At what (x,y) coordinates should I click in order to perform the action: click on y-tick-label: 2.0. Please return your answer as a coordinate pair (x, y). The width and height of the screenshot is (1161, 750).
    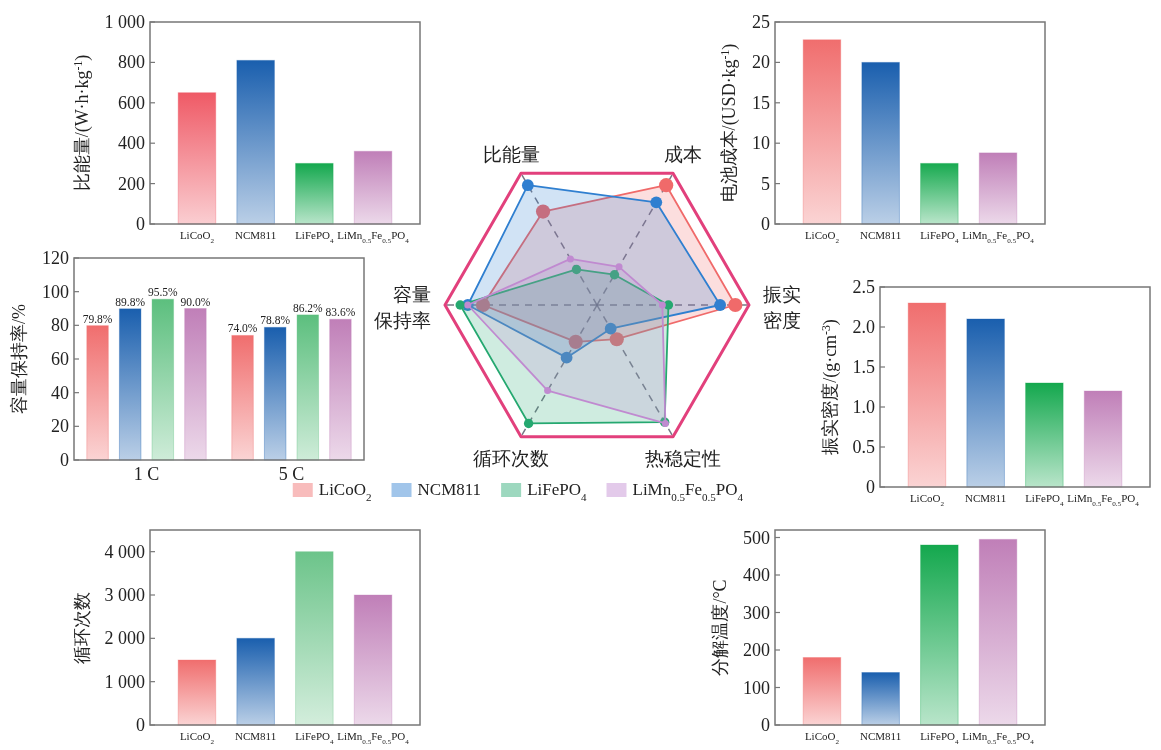
    Looking at the image, I should click on (863, 327).